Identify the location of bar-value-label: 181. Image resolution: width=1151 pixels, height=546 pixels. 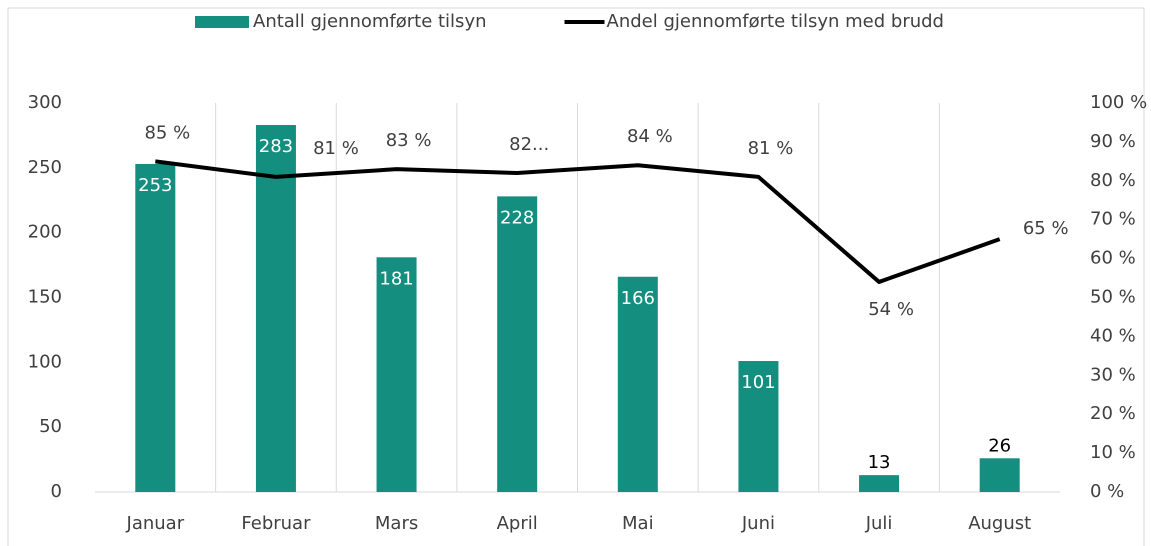
(396, 278).